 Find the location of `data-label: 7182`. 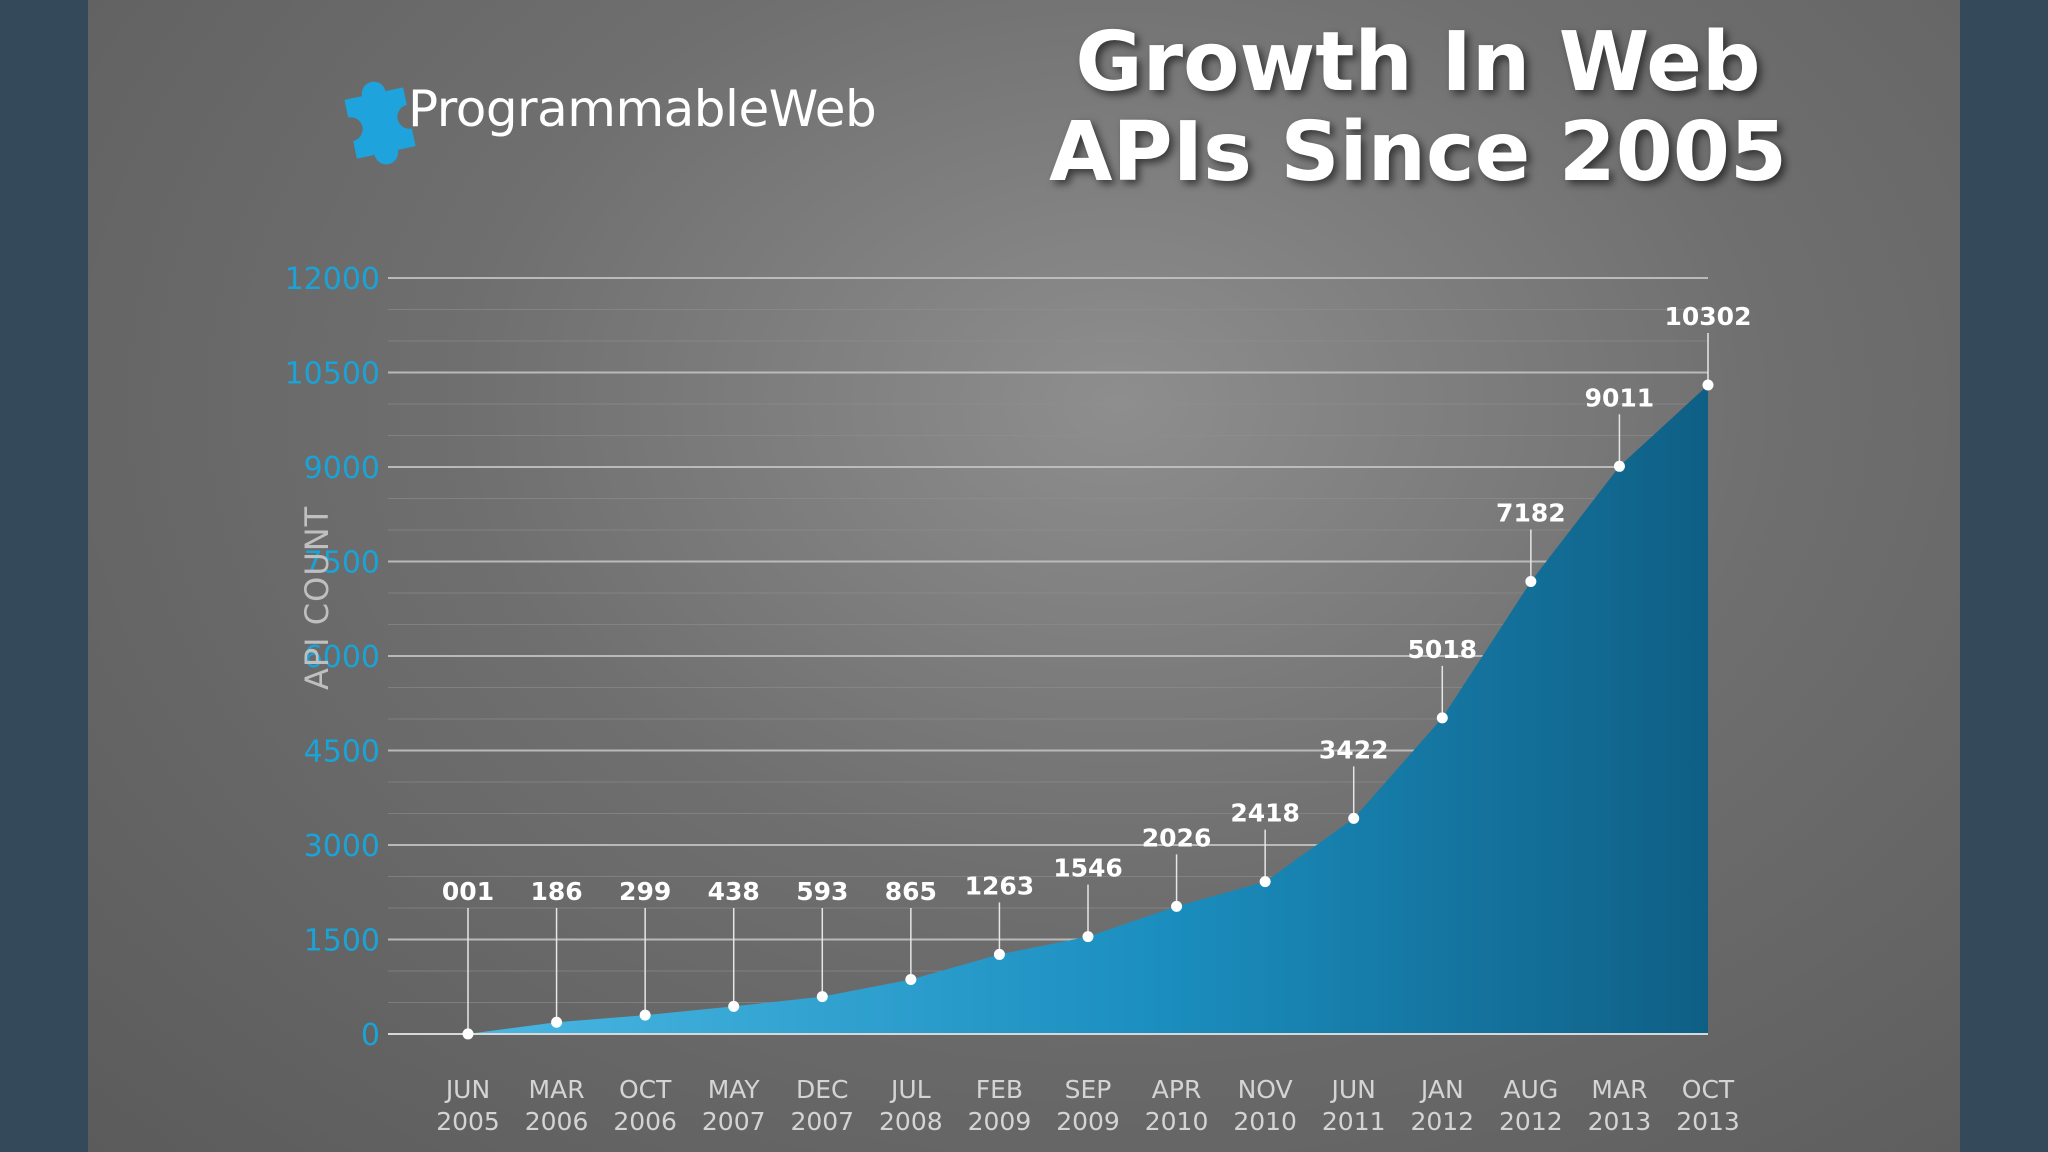

data-label: 7182 is located at coordinates (1531, 513).